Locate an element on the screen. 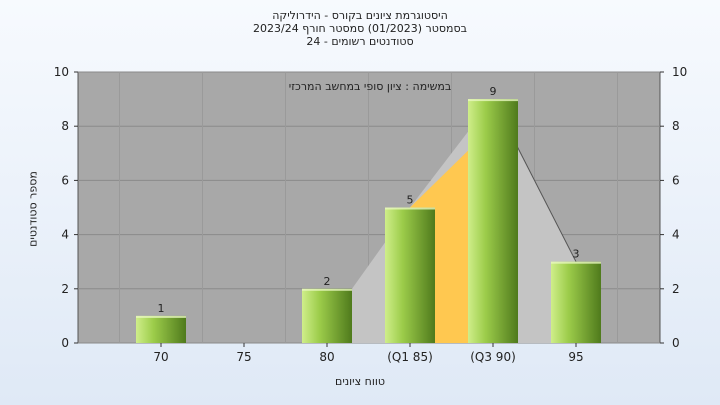 This screenshot has width=720, height=405. title-line-3: סטודנטים רשומים - 24 is located at coordinates (360, 41).